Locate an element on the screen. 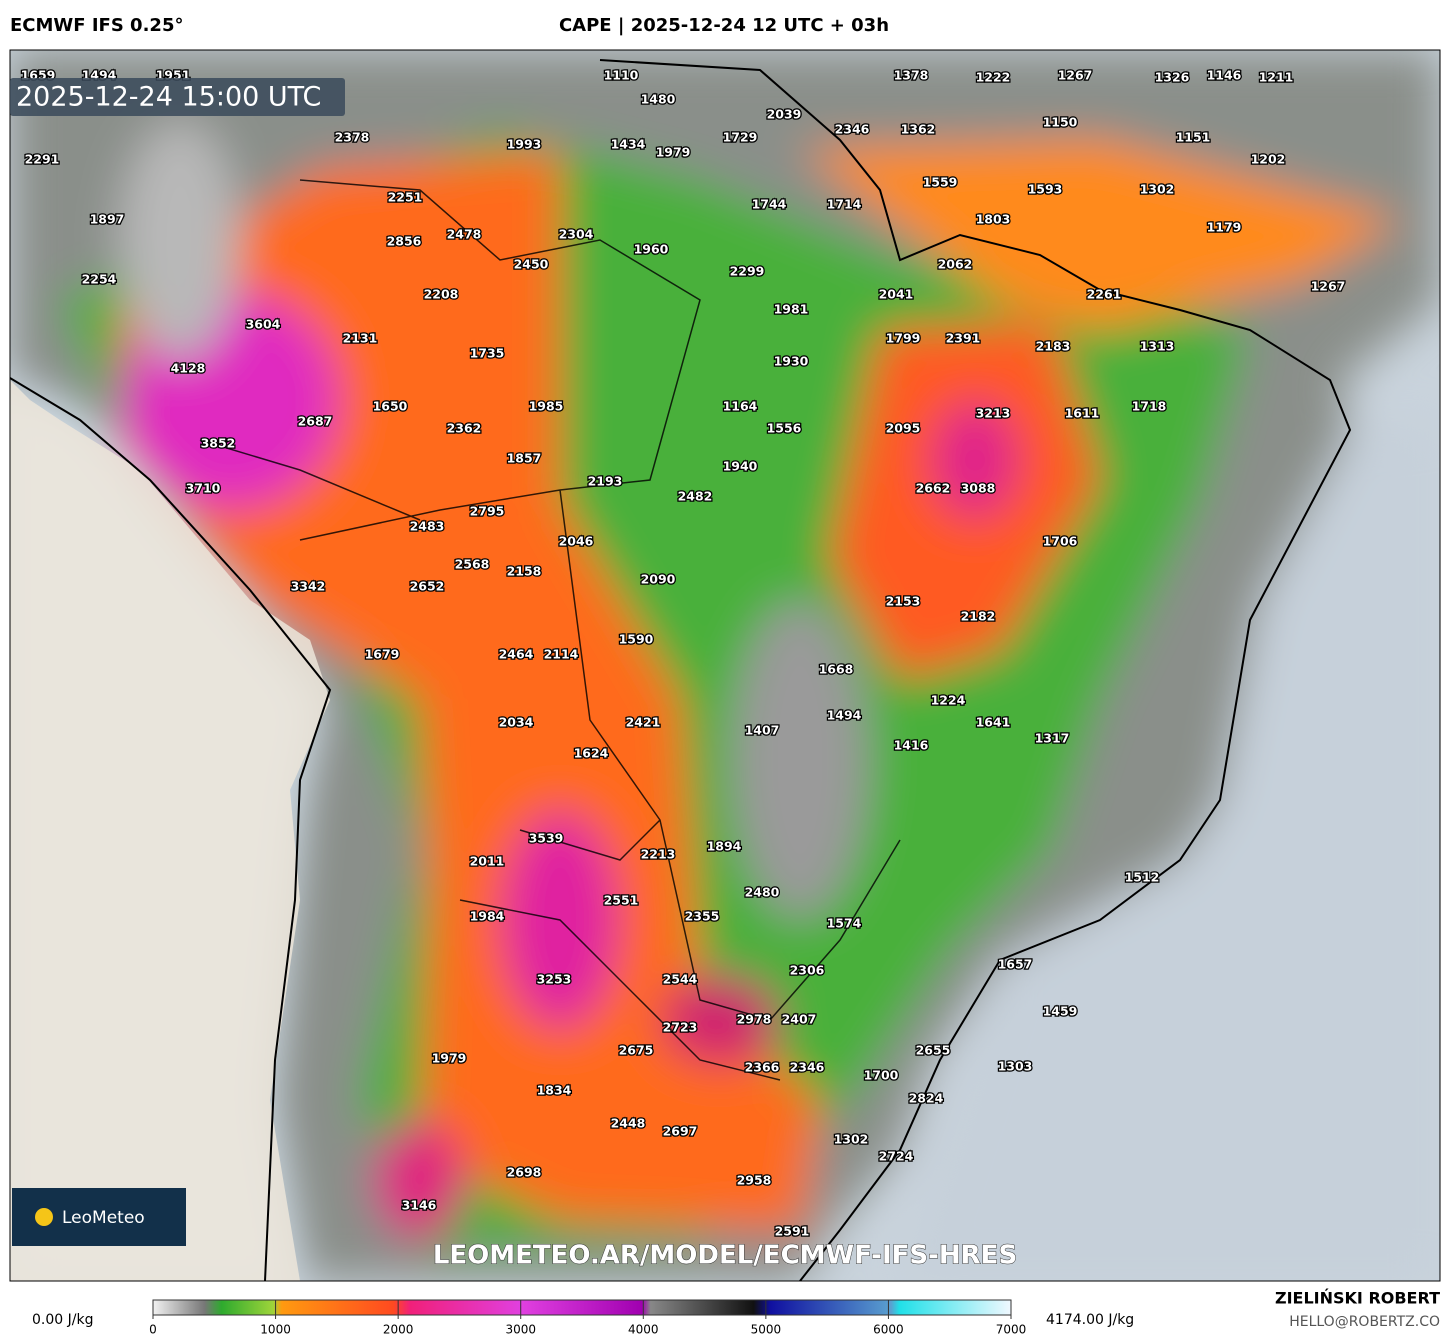 The image size is (1449, 1337). cape-label: 1611 is located at coordinates (1082, 413).